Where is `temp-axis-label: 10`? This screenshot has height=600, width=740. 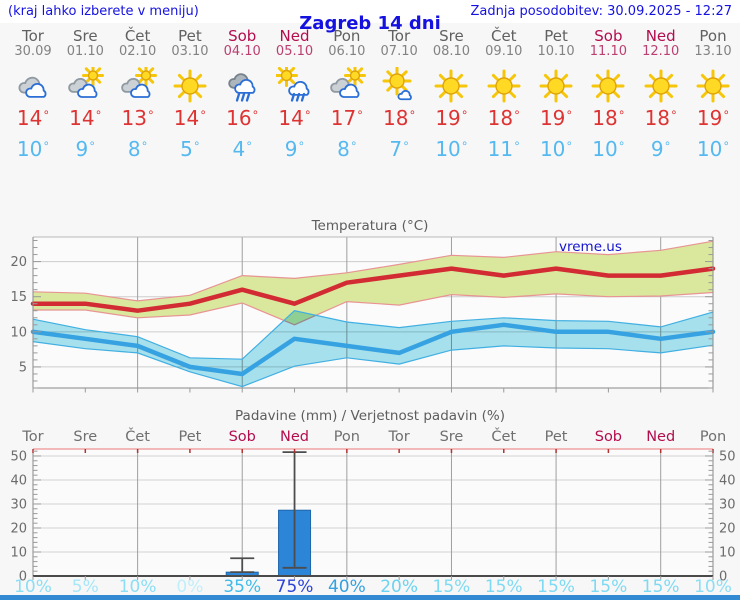
temp-axis-label: 10 is located at coordinates (18, 332).